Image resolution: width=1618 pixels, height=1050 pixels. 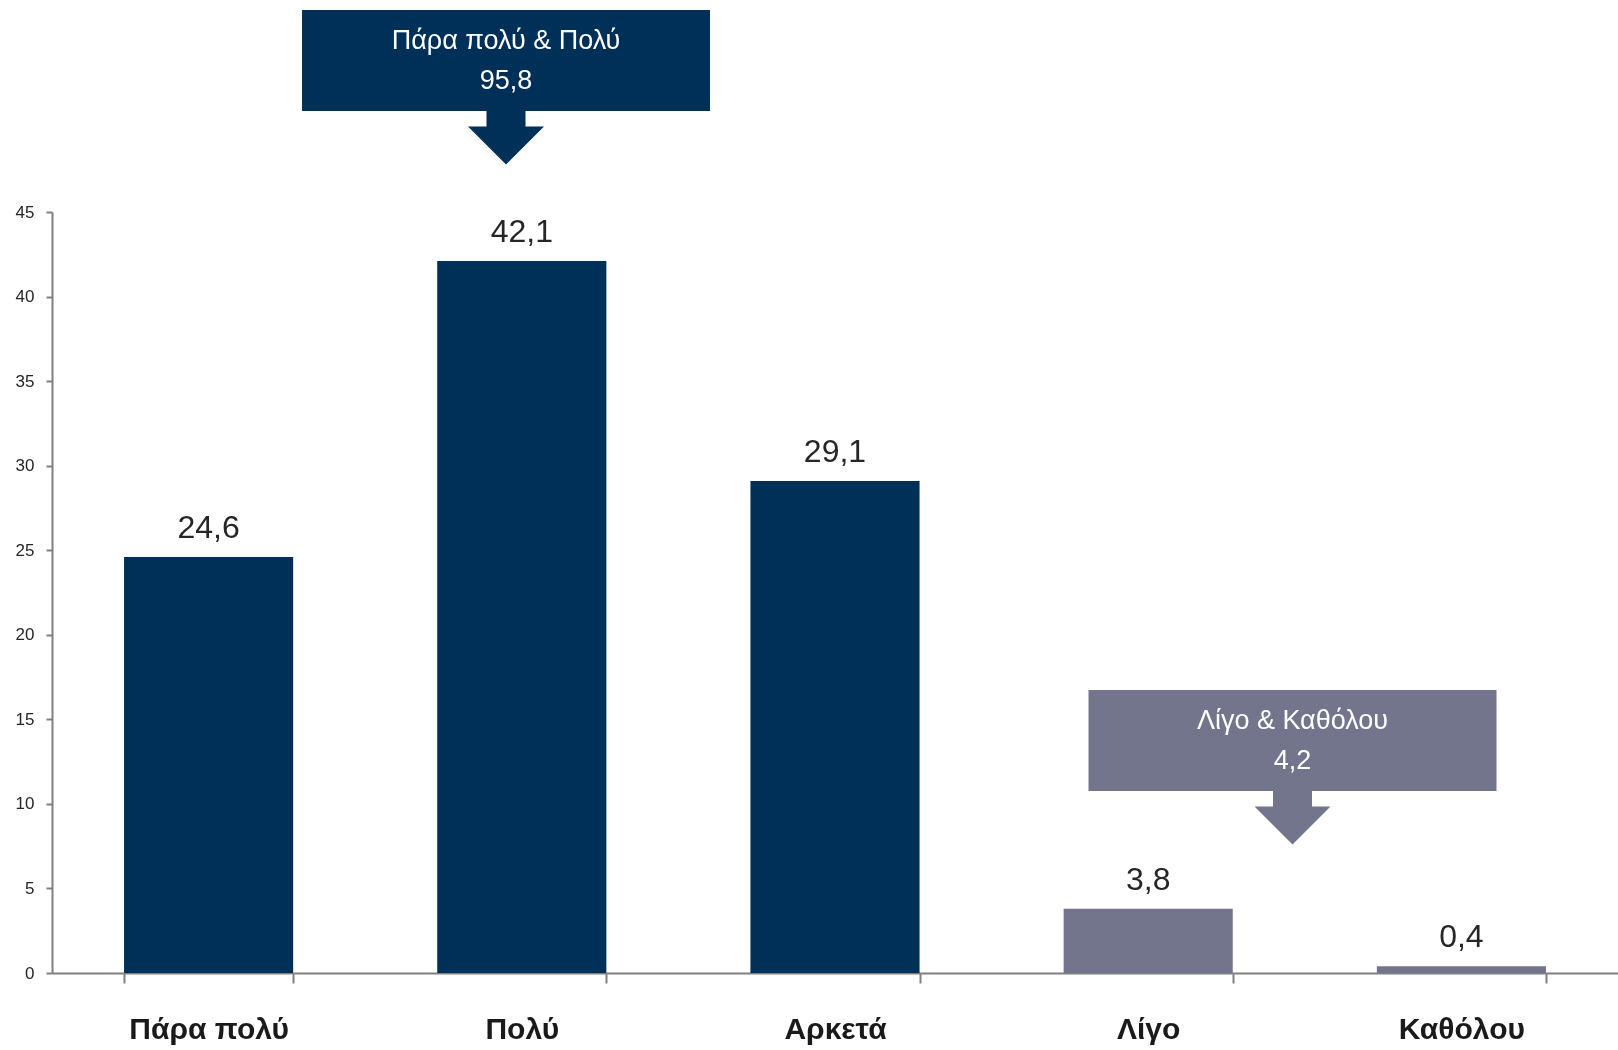 What do you see at coordinates (30, 973) in the screenshot?
I see `y-tick-label: 0` at bounding box center [30, 973].